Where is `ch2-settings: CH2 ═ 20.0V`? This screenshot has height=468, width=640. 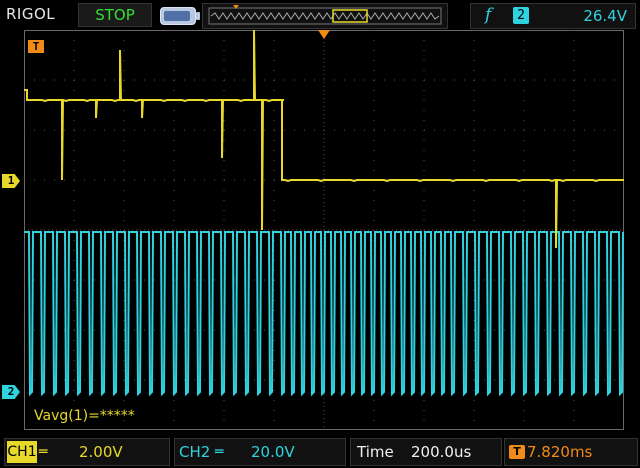
ch2-settings: CH2 ═ 20.0V is located at coordinates (260, 452).